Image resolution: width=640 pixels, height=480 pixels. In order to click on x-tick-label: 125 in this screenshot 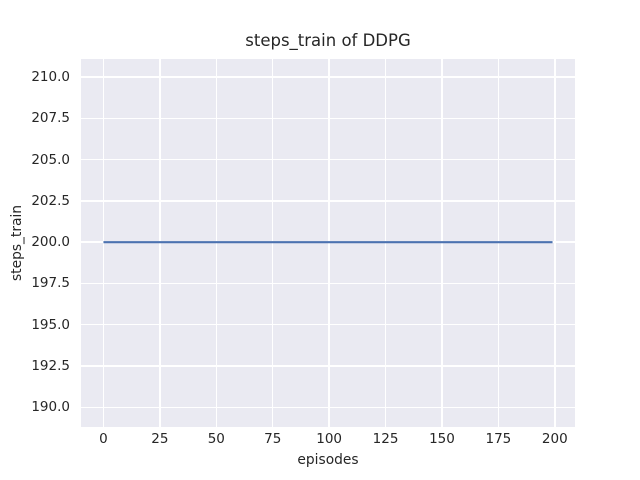, I will do `click(385, 439)`.